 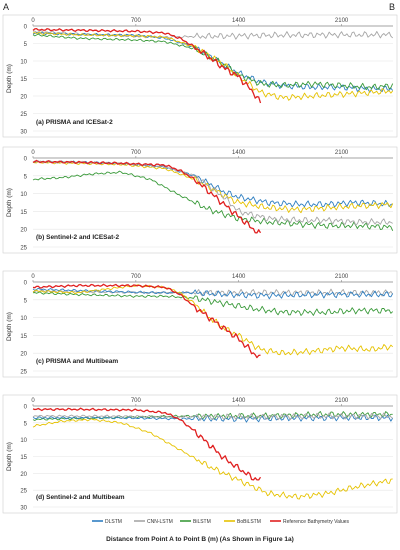 I want to click on legend-label: CNN-LSTM, so click(x=160, y=522).